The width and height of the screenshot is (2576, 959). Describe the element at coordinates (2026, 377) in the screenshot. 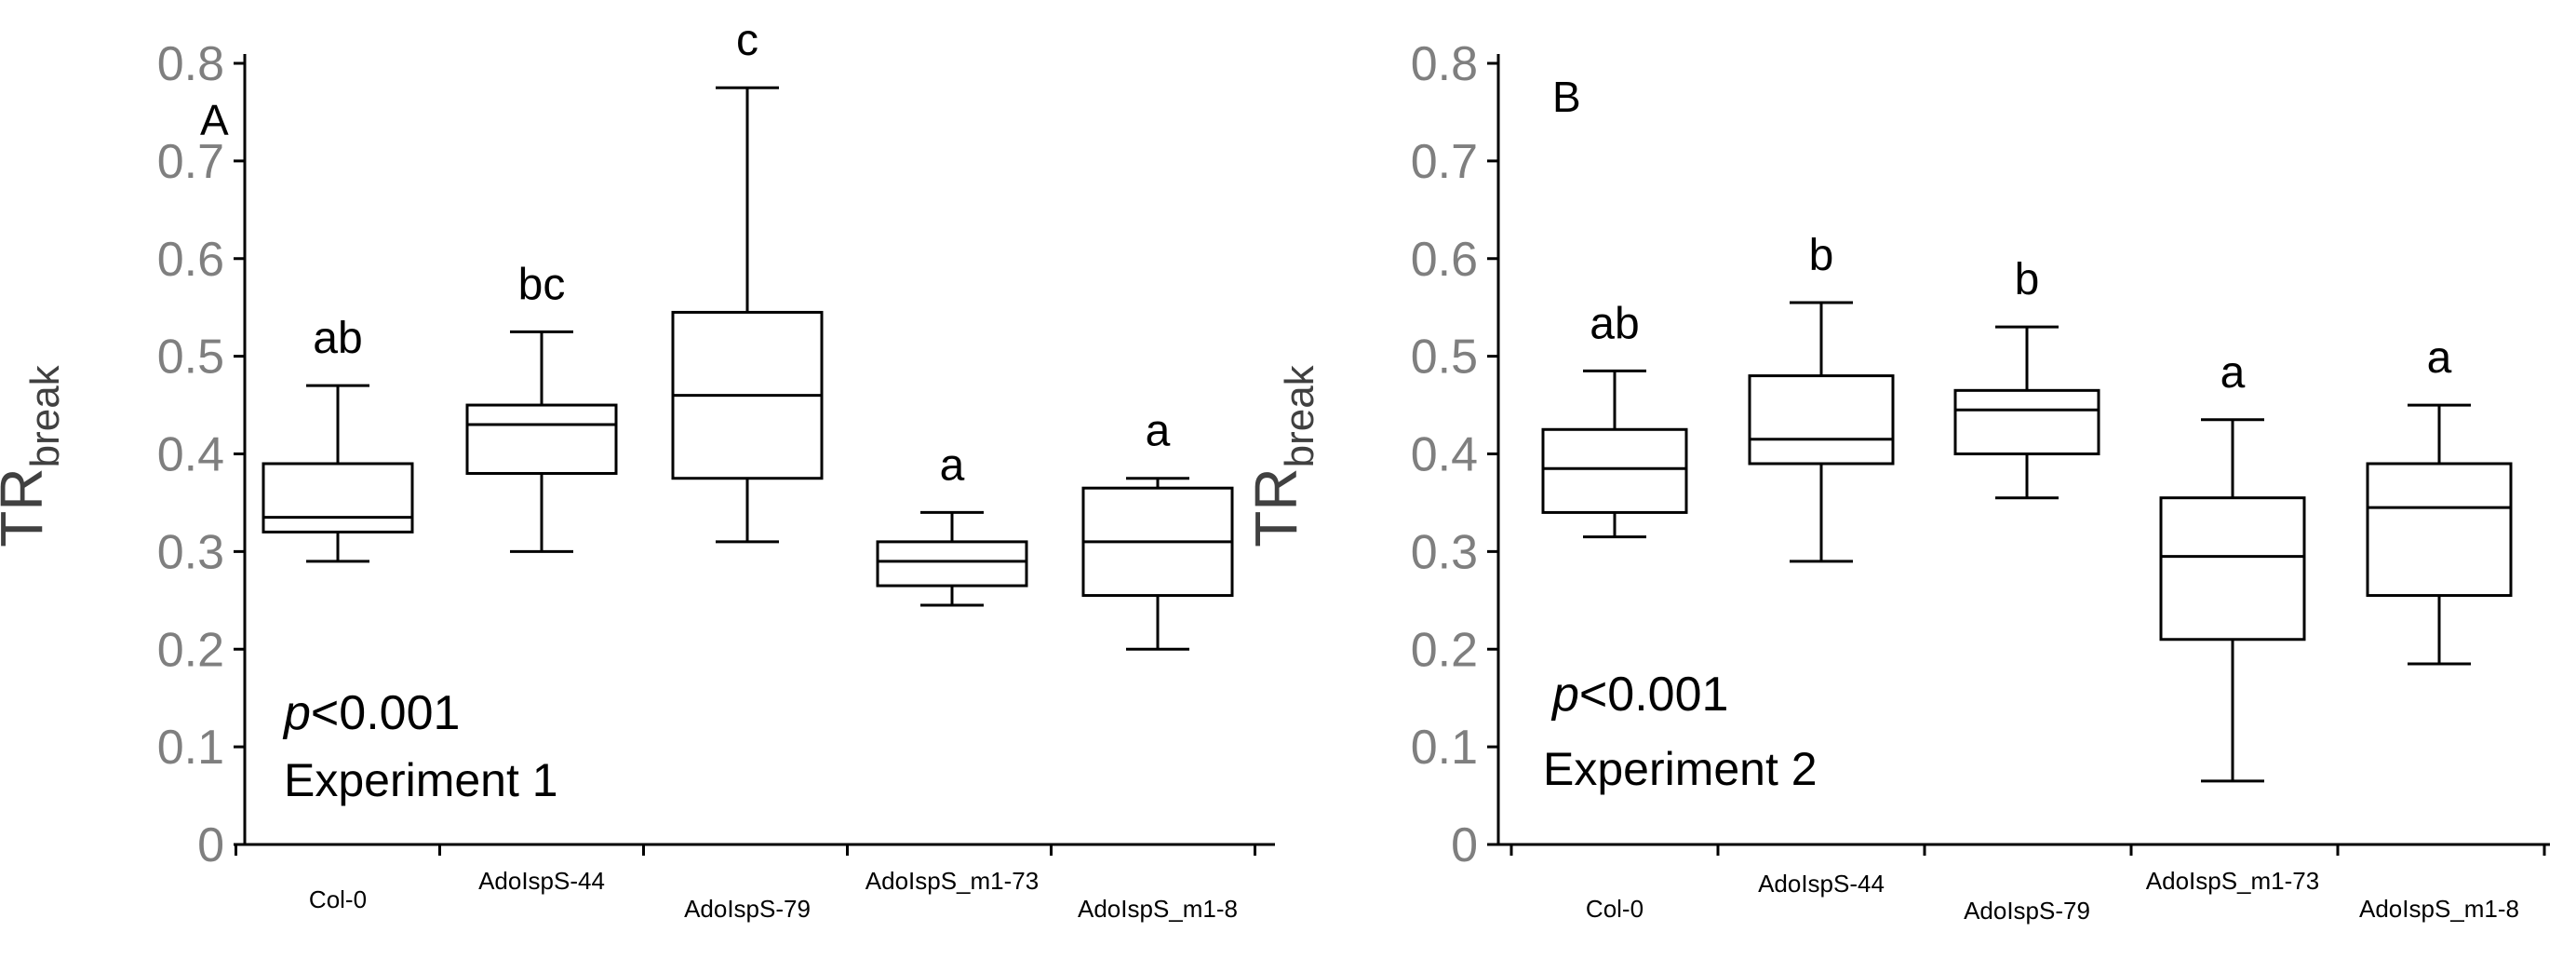

I see `box-adoisps-79: b` at that location.